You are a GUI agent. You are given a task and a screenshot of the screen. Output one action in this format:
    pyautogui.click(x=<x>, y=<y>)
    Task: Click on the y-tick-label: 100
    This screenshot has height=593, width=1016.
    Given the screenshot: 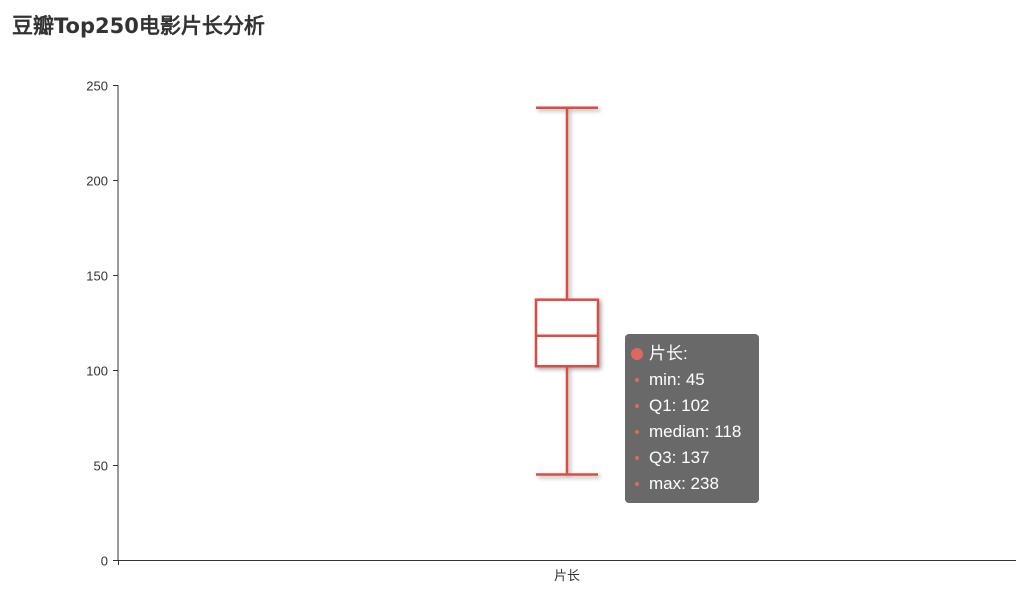 What is the action you would take?
    pyautogui.click(x=97, y=371)
    